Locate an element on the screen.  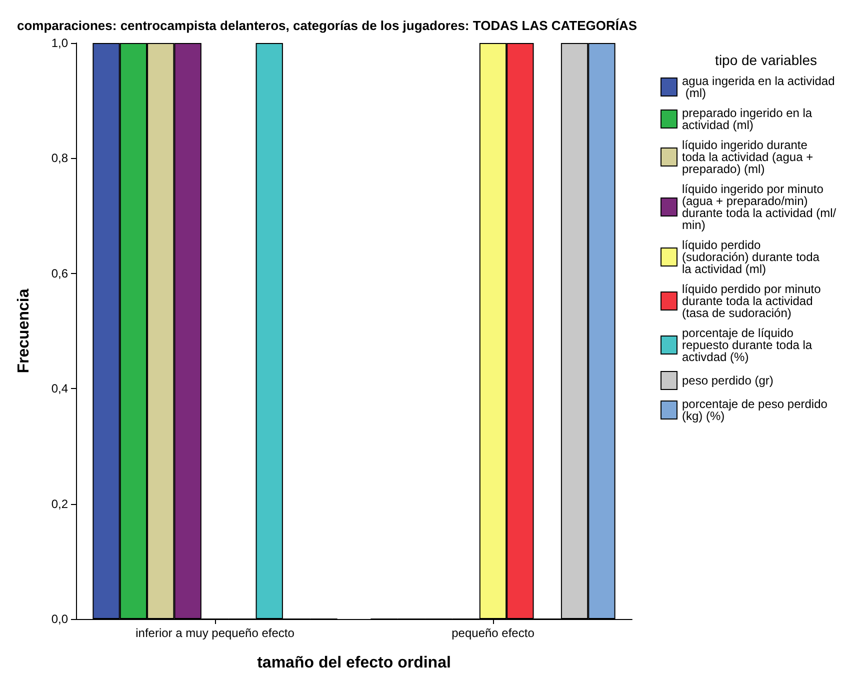
legend-label: peso perdido (gr) is located at coordinates (728, 381).